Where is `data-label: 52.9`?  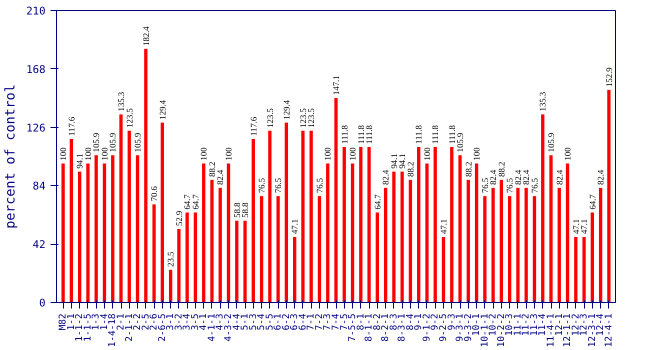 data-label: 52.9 is located at coordinates (179, 218).